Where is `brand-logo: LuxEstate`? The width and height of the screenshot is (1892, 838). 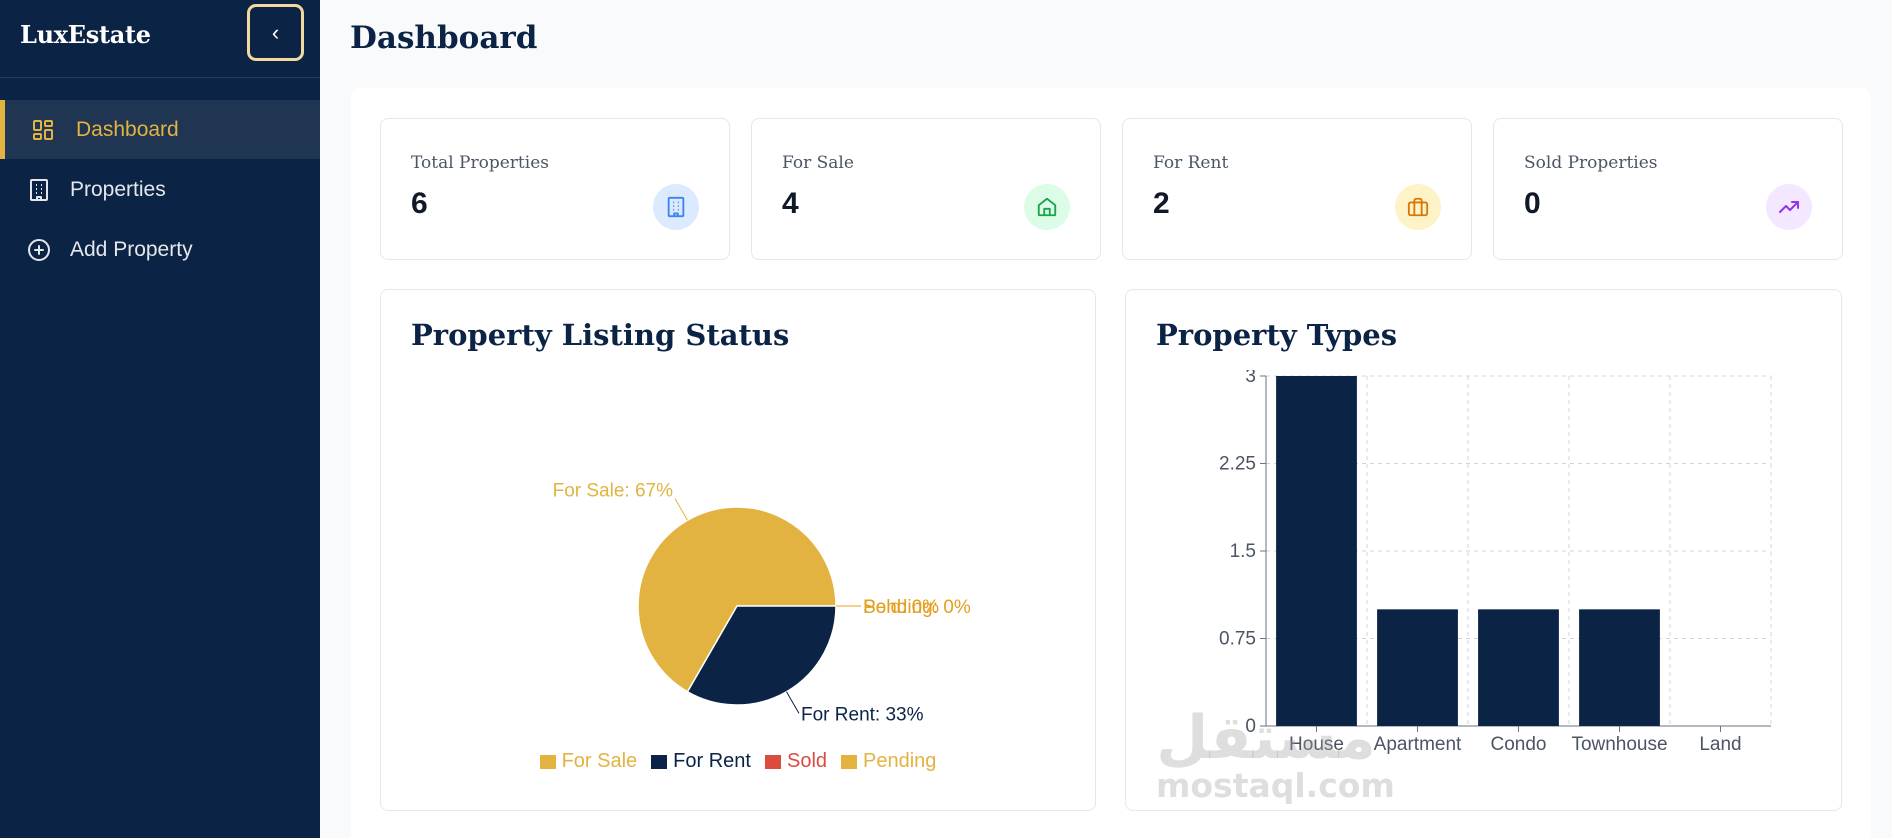
brand-logo: LuxEstate is located at coordinates (85, 34).